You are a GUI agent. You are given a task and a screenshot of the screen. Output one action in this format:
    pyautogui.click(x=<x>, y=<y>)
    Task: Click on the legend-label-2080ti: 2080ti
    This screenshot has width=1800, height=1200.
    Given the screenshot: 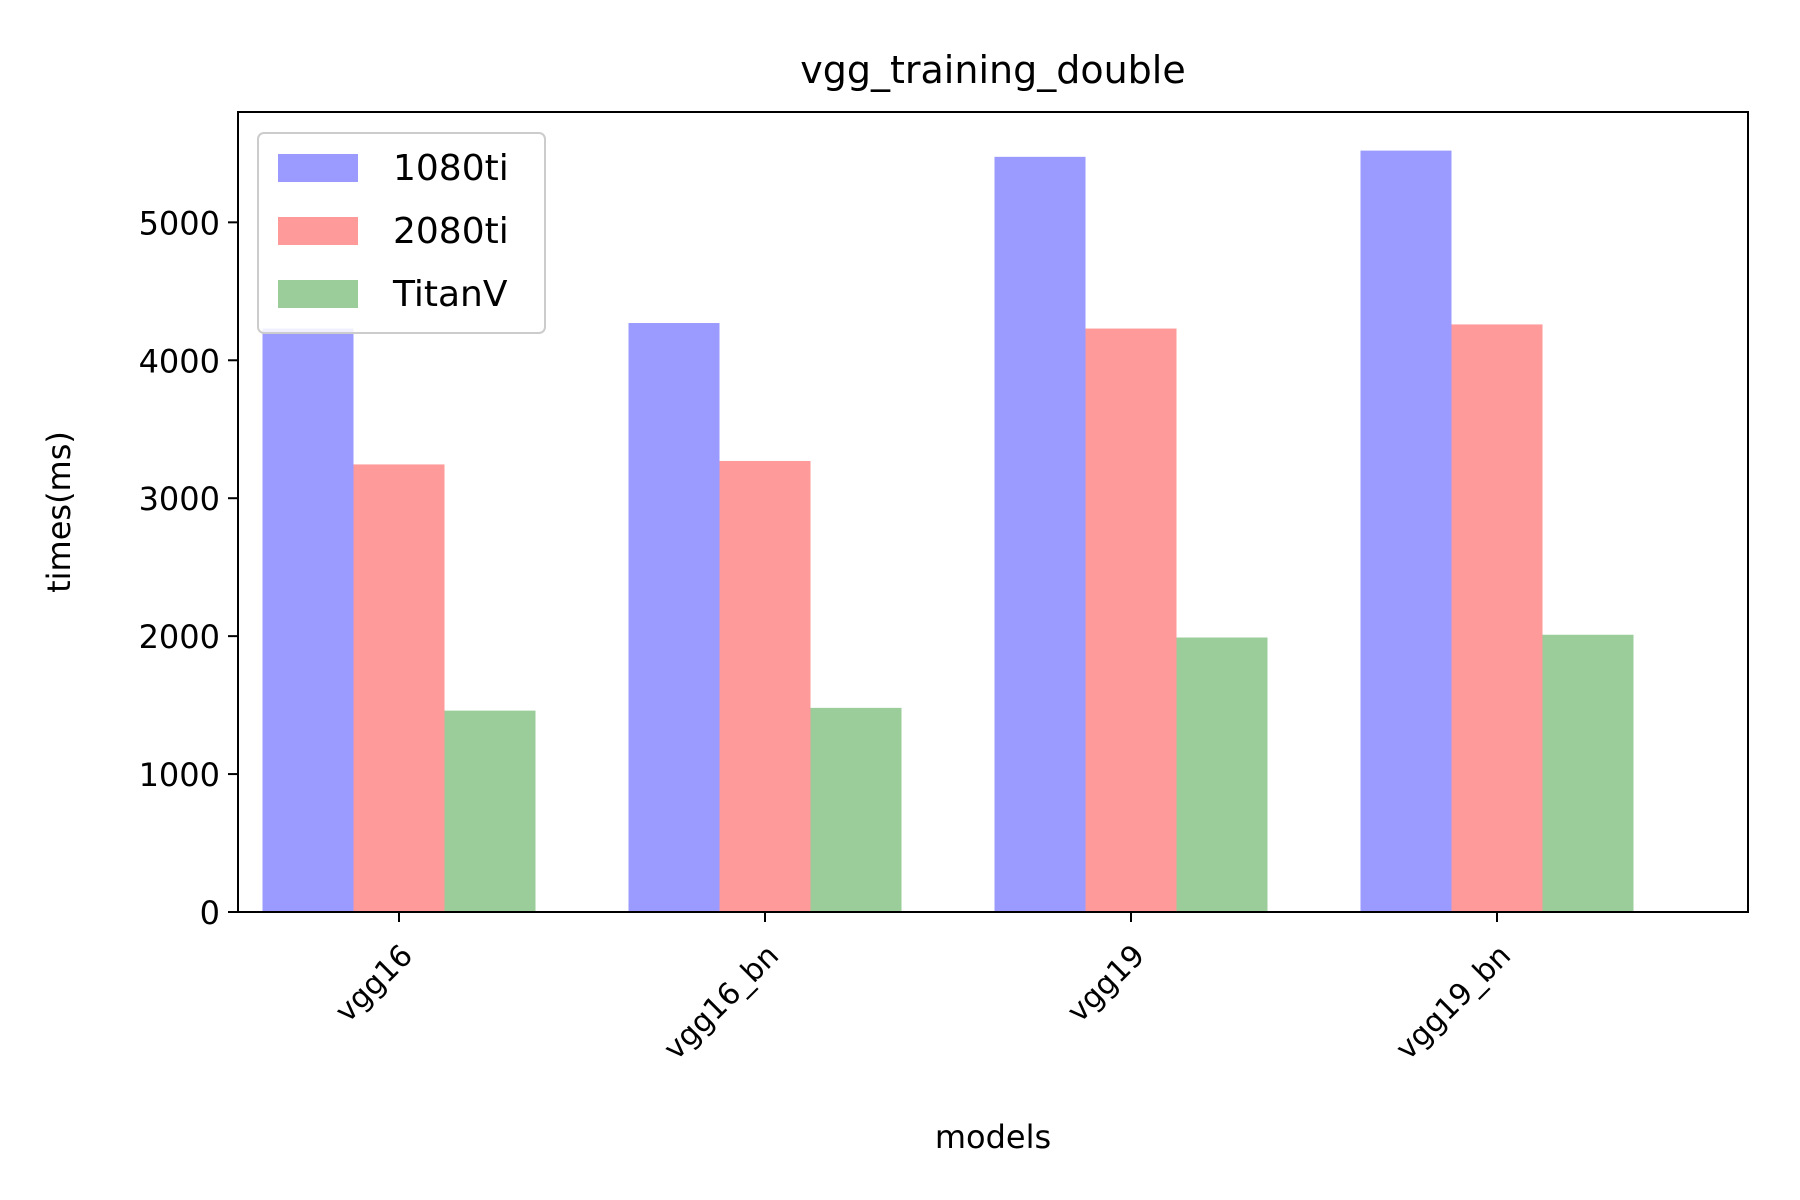 What is the action you would take?
    pyautogui.click(x=451, y=231)
    